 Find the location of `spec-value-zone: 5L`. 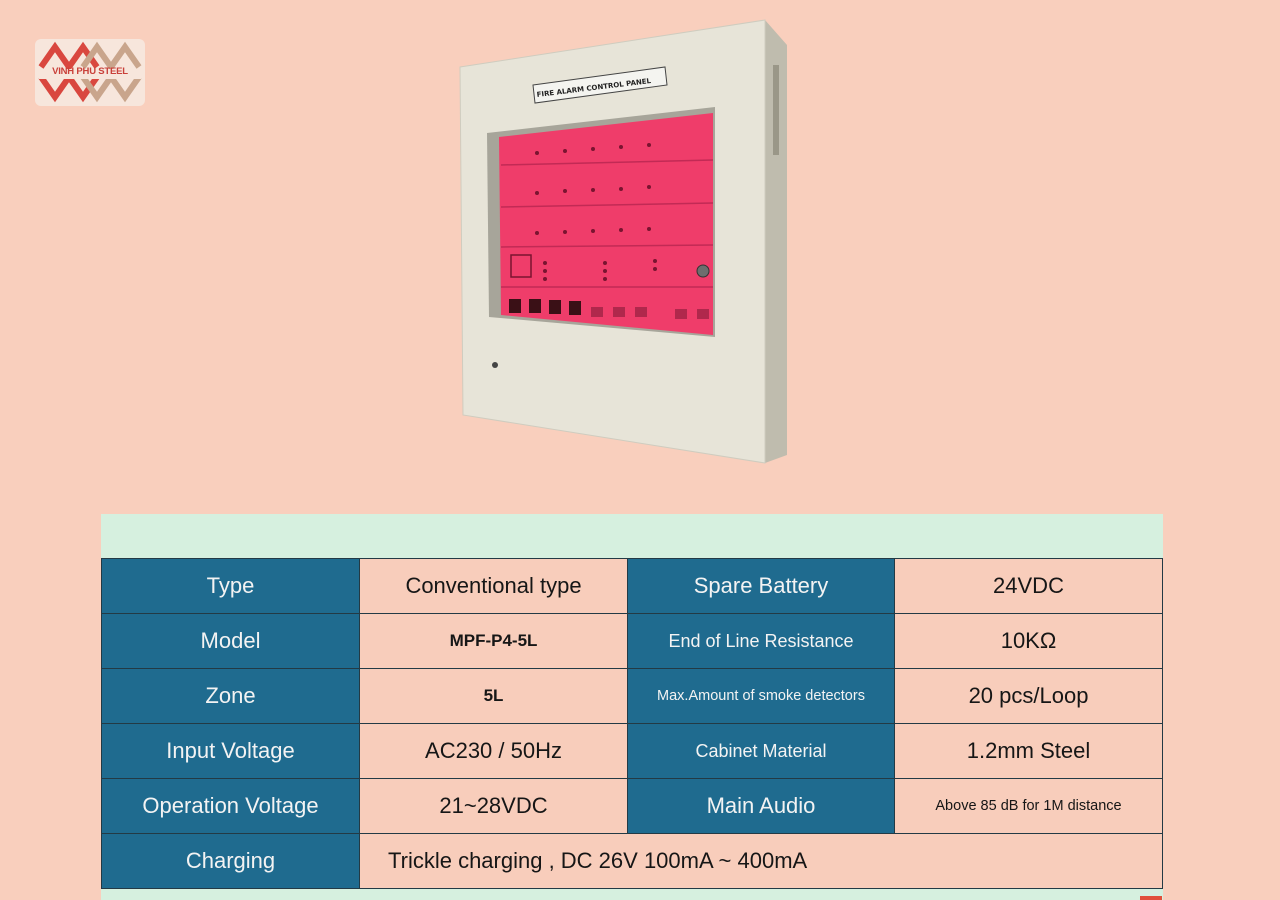

spec-value-zone: 5L is located at coordinates (493, 696).